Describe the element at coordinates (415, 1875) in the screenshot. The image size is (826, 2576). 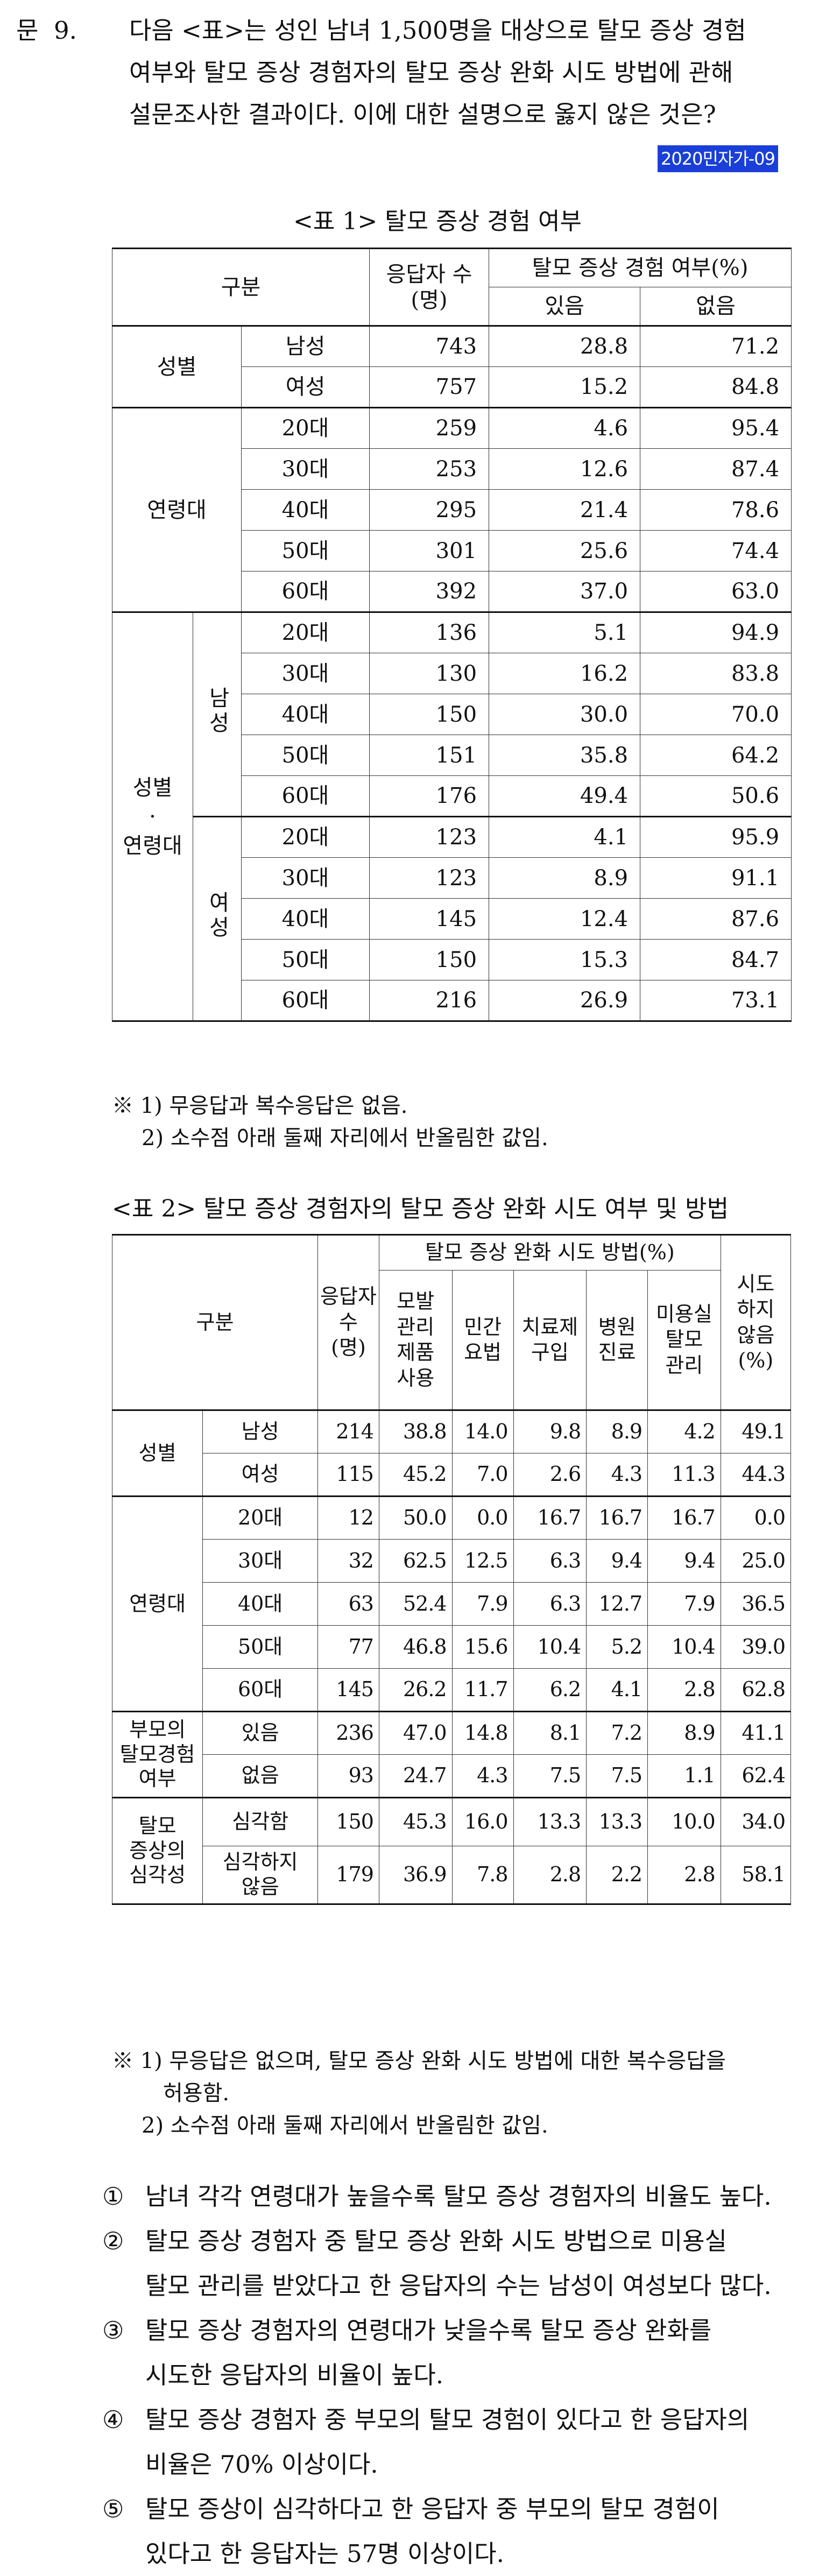
I see `t2-cell: 36.9` at that location.